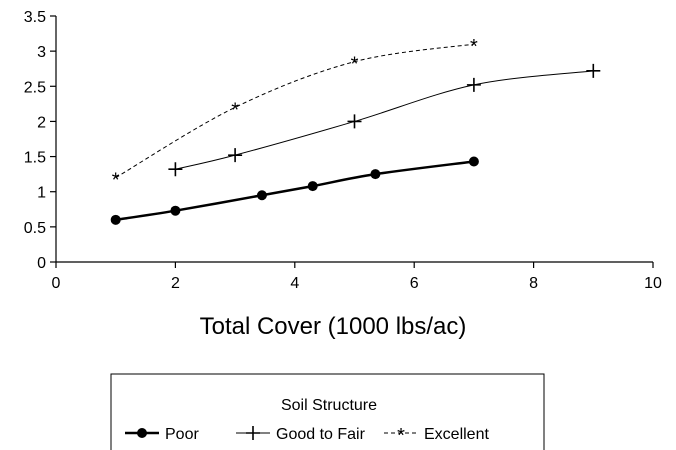 The height and width of the screenshot is (450, 676). Describe the element at coordinates (653, 283) in the screenshot. I see `x-tick-label: 10` at that location.